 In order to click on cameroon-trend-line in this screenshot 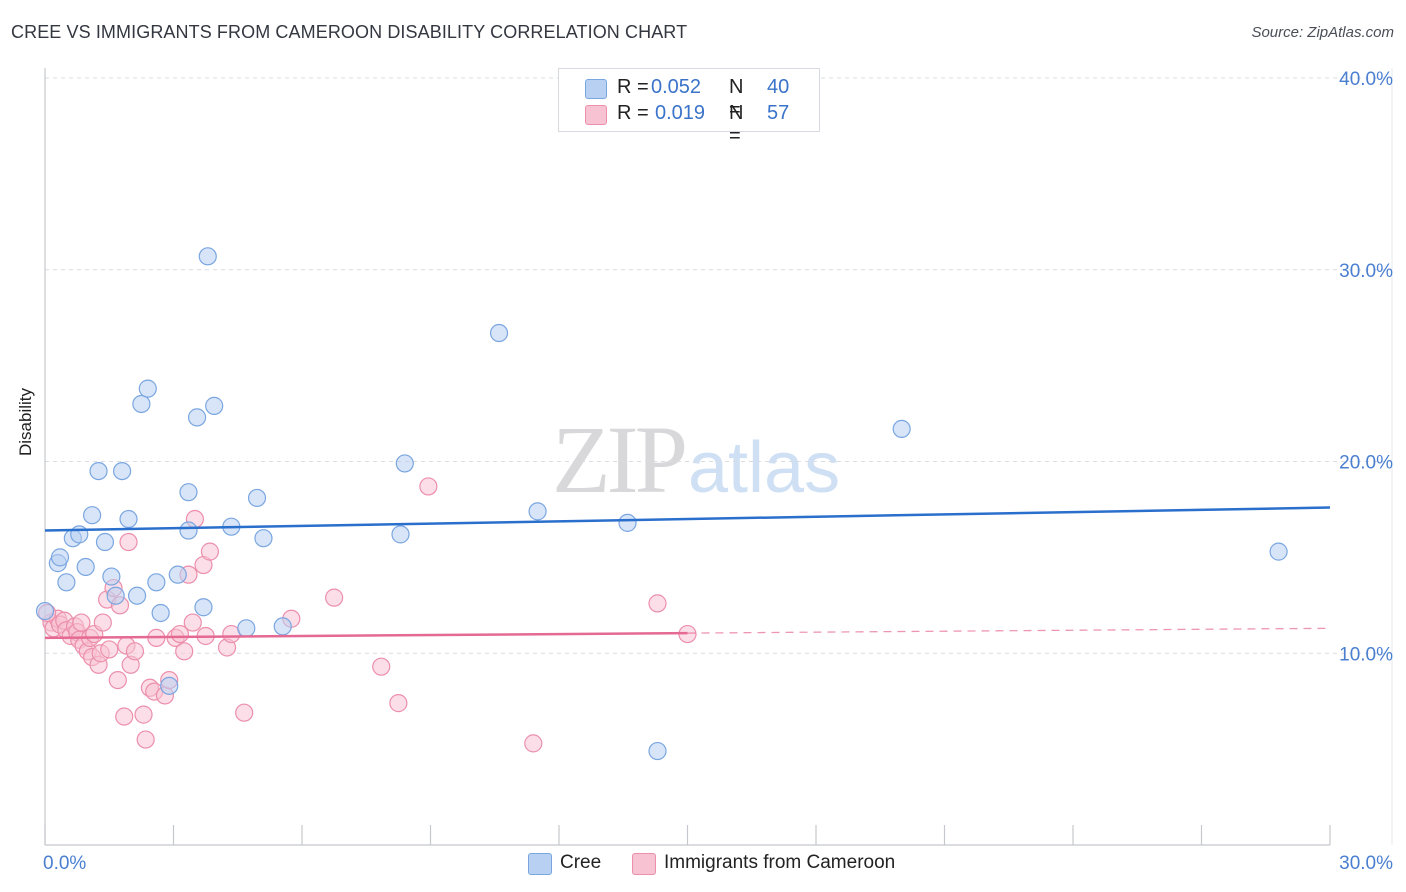, I will do `click(366, 635)`.